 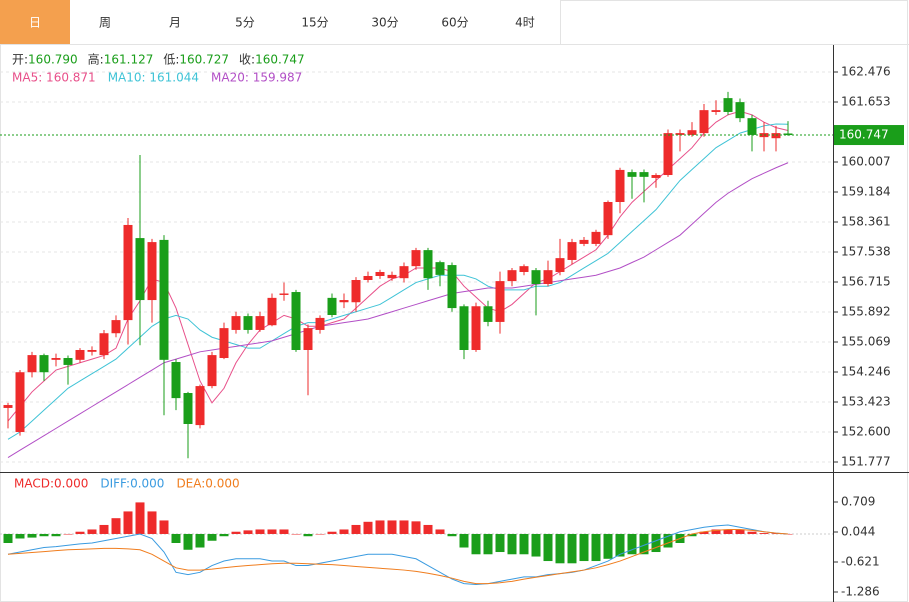 I want to click on tab-label: 15分, so click(x=314, y=23).